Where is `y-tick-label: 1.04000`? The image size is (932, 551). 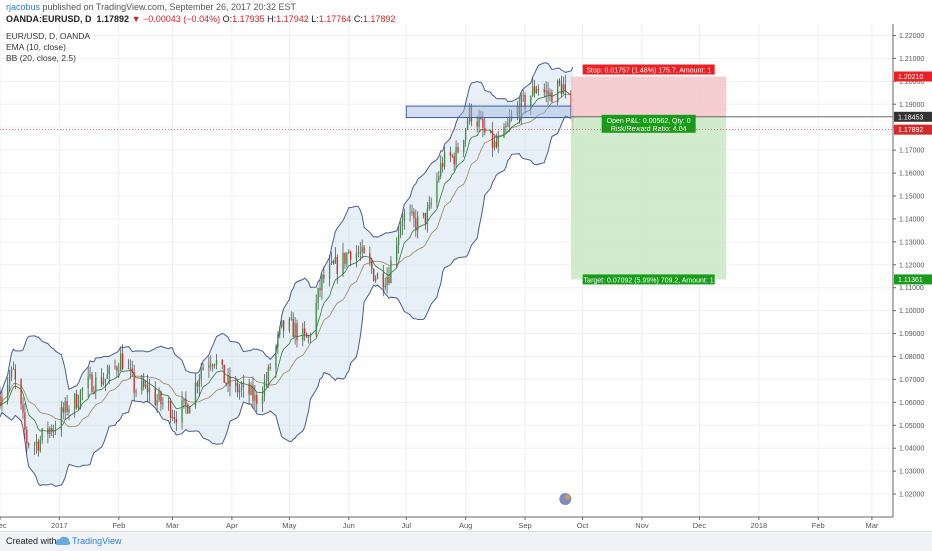 y-tick-label: 1.04000 is located at coordinates (911, 449).